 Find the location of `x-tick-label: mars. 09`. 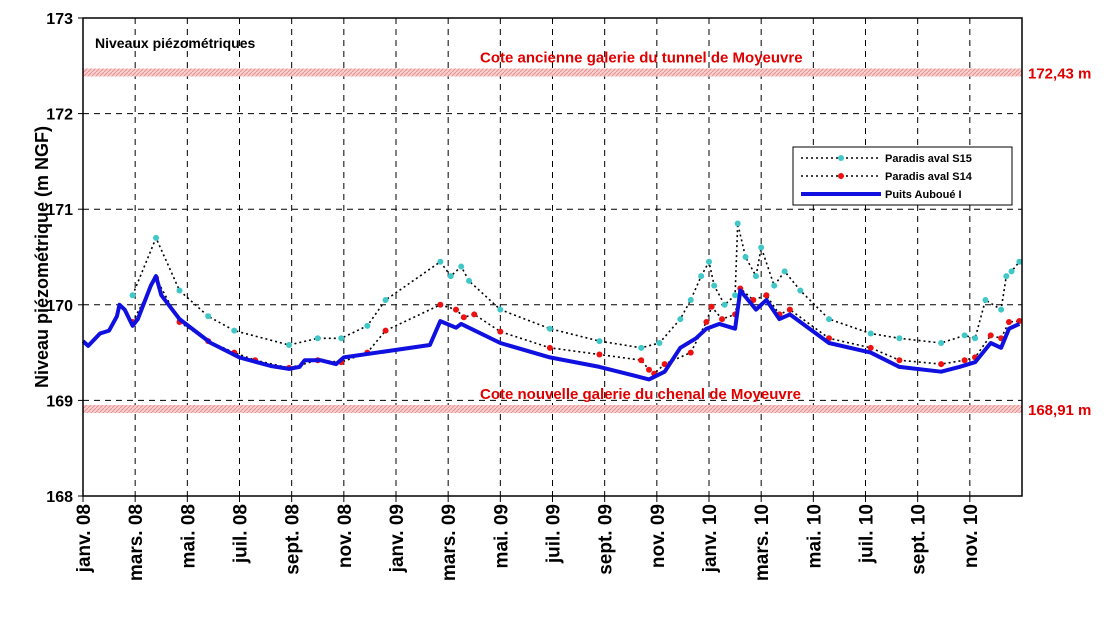

x-tick-label: mars. 09 is located at coordinates (449, 542).